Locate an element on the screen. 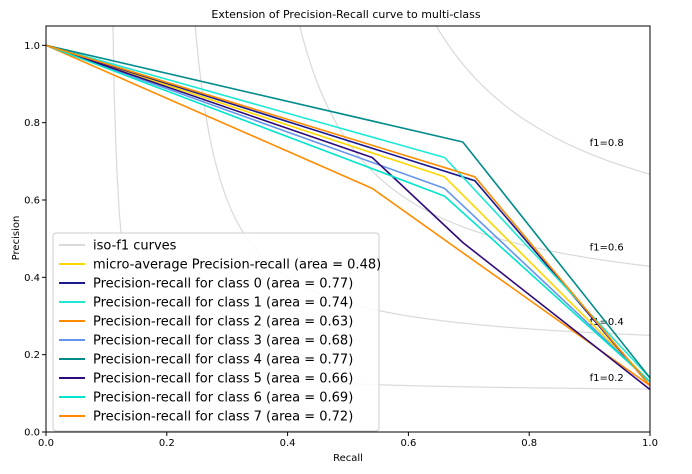 This screenshot has height=474, width=692. x-tick-label: 0.6 is located at coordinates (408, 443).